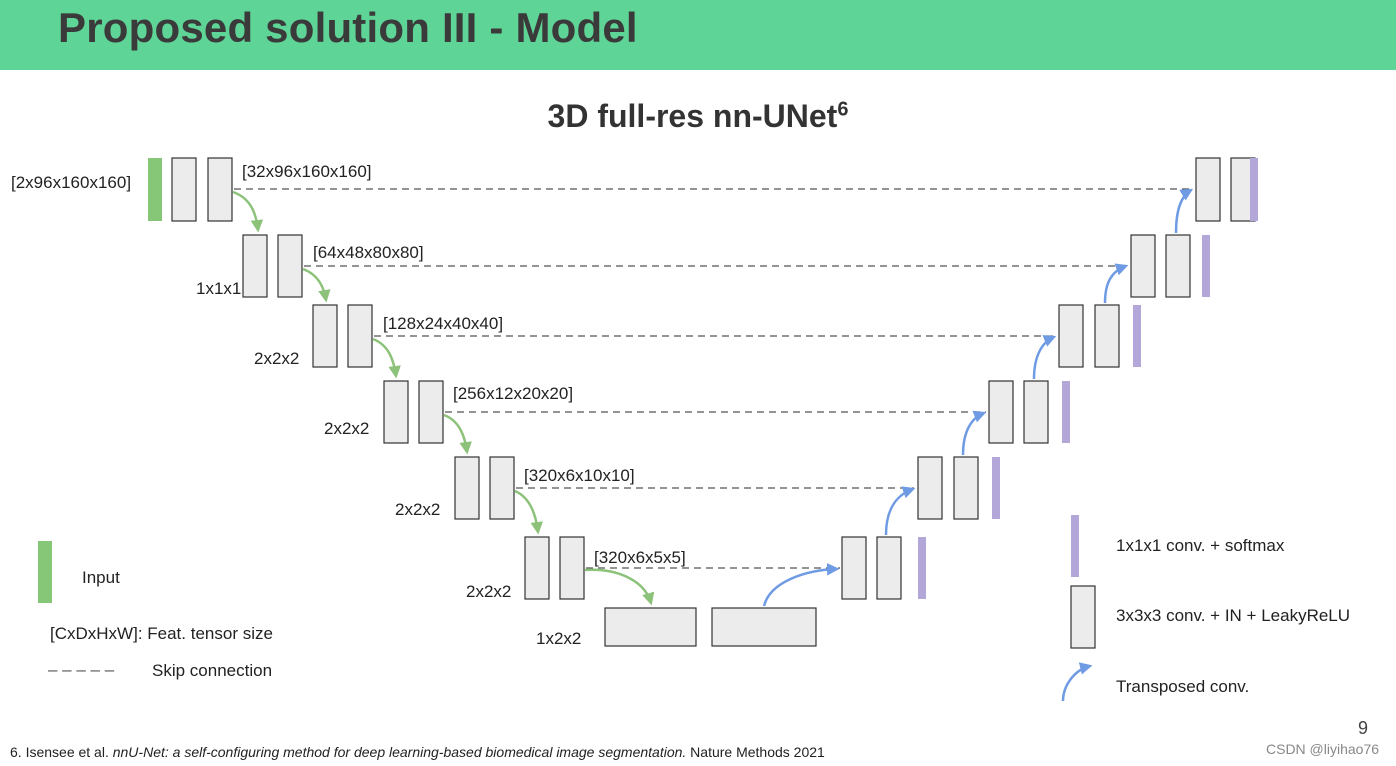 The width and height of the screenshot is (1396, 766). Describe the element at coordinates (307, 171) in the screenshot. I see `tensor-label: [32x96x160x160]` at that location.